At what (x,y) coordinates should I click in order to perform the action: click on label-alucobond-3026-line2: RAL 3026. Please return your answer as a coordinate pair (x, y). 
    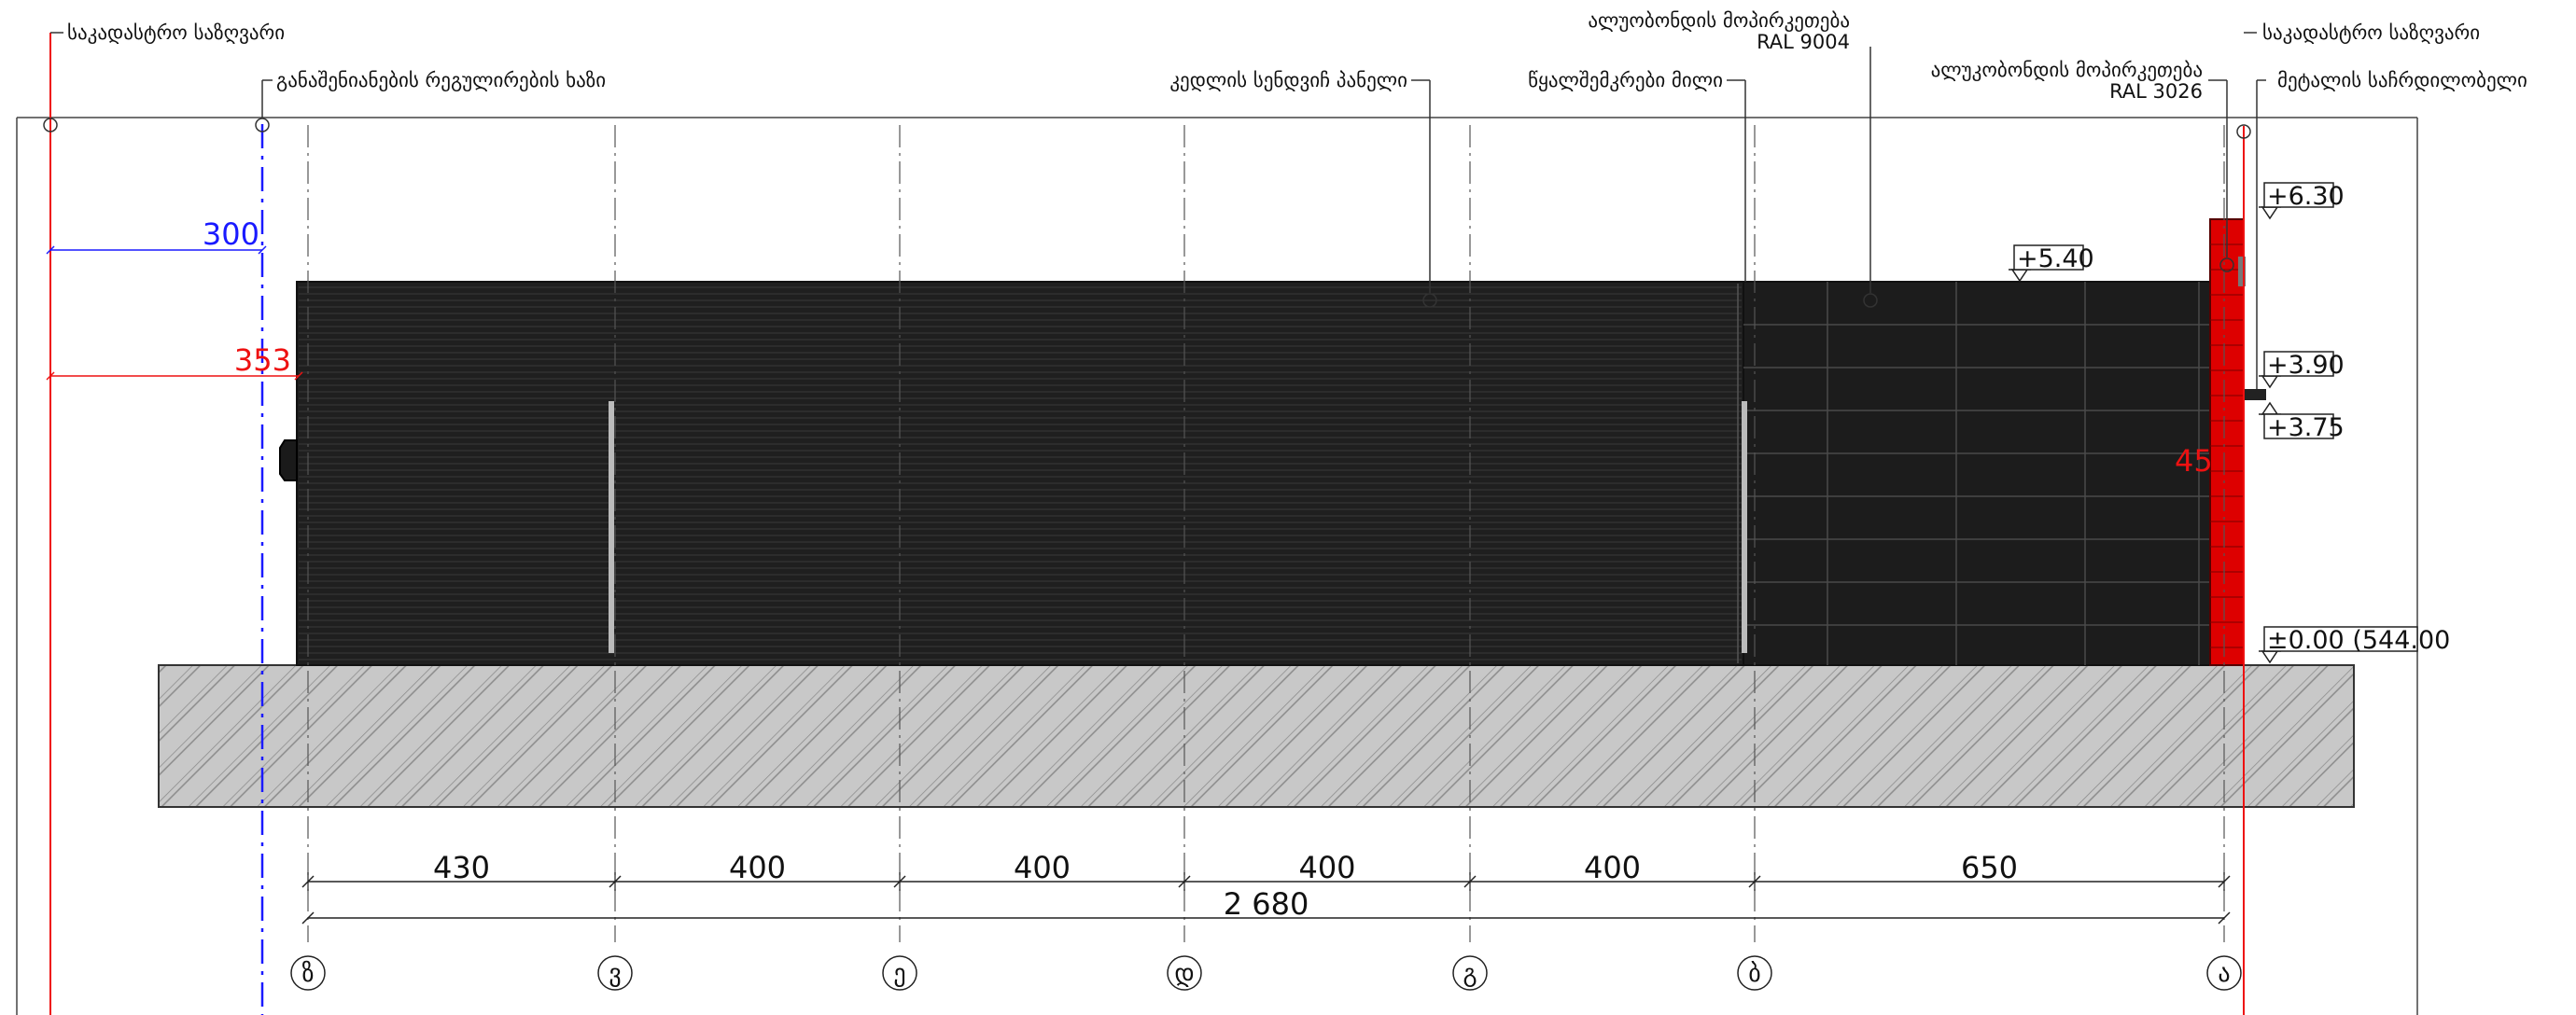
    Looking at the image, I should click on (2156, 91).